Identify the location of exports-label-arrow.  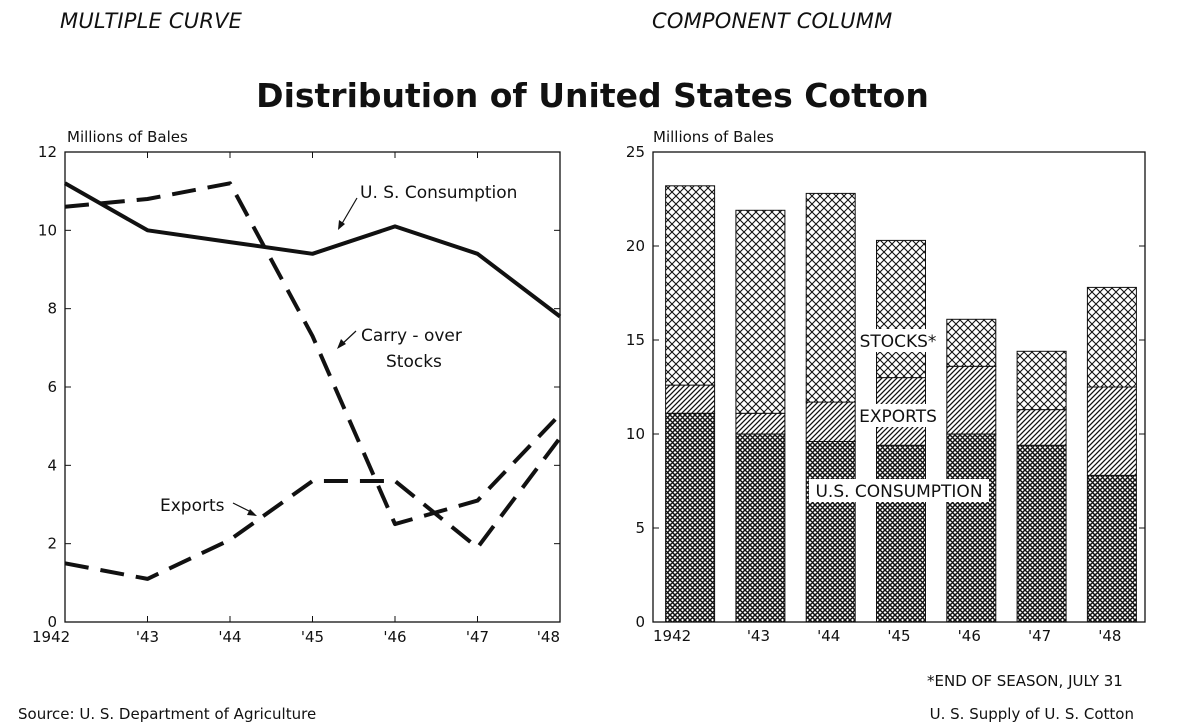
(244, 509).